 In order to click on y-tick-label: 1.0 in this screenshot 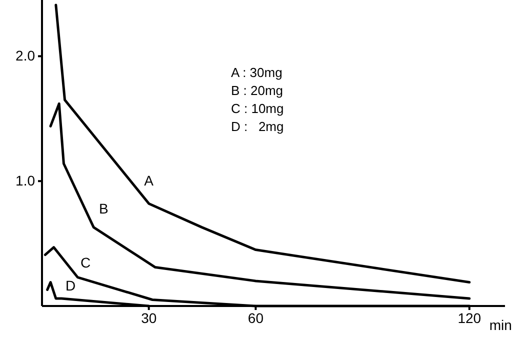, I will do `click(26, 180)`.